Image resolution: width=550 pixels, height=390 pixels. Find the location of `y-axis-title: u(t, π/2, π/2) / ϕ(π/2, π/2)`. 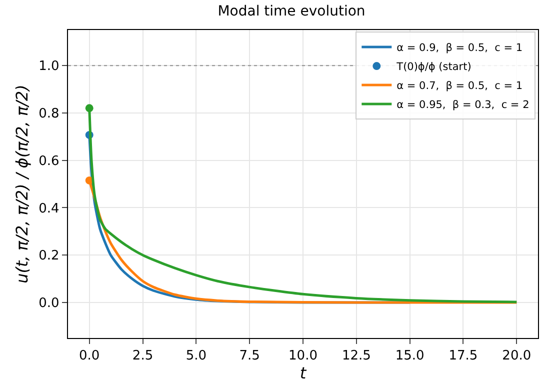

y-axis-title: u(t, π/2, π/2) / ϕ(π/2, π/2) is located at coordinates (22, 184).